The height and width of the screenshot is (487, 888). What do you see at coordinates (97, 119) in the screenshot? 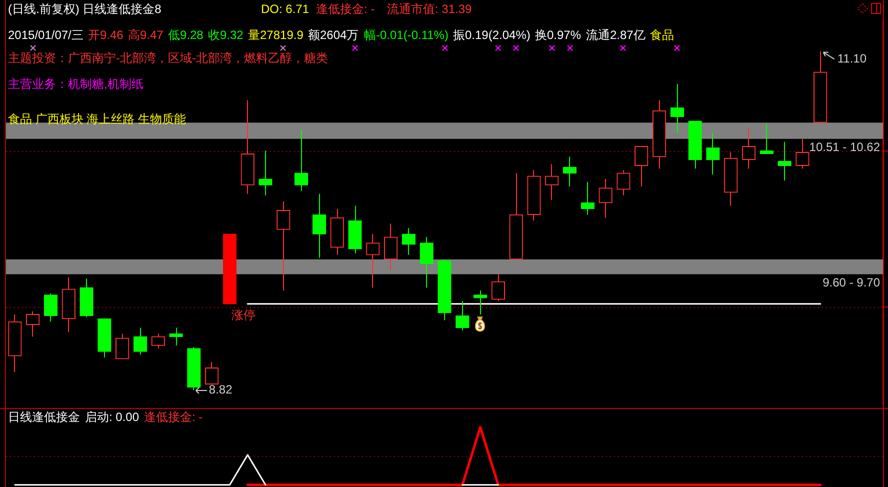
I see `annotation: 食品 广西板块 海上丝路 生物质能` at bounding box center [97, 119].